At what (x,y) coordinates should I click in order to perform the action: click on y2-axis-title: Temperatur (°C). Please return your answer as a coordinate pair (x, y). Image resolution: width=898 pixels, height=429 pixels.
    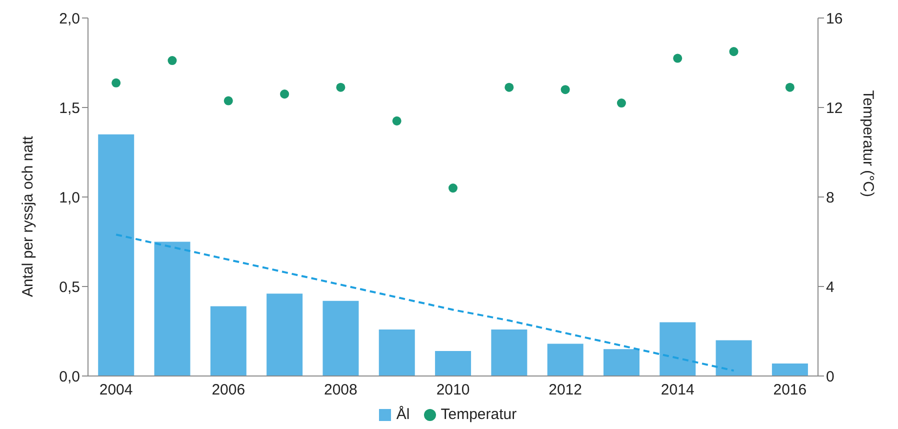
    Looking at the image, I should click on (868, 143).